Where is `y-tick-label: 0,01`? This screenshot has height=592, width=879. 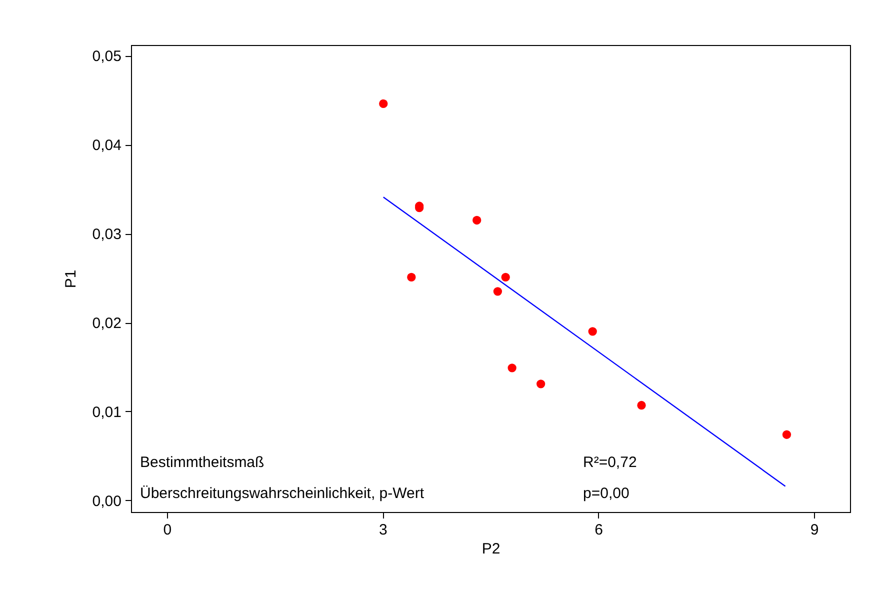 y-tick-label: 0,01 is located at coordinates (107, 412).